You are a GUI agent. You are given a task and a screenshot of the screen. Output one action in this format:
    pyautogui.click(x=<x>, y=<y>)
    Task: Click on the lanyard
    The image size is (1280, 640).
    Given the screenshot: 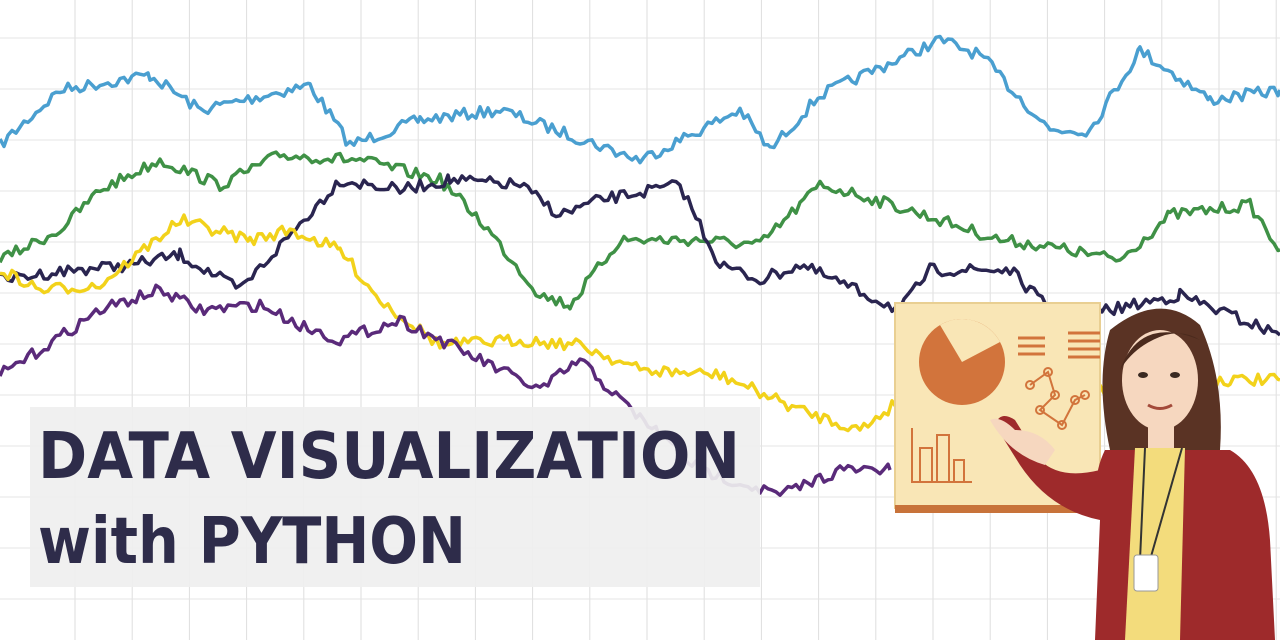 What is the action you would take?
    pyautogui.click(x=1161, y=504)
    